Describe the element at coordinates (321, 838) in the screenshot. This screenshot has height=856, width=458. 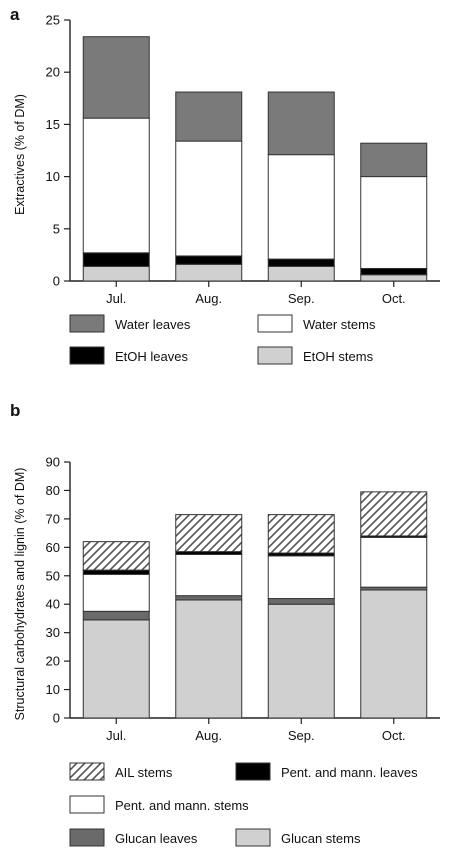
I see `legend-label-glucan-stems: Glucan stems` at that location.